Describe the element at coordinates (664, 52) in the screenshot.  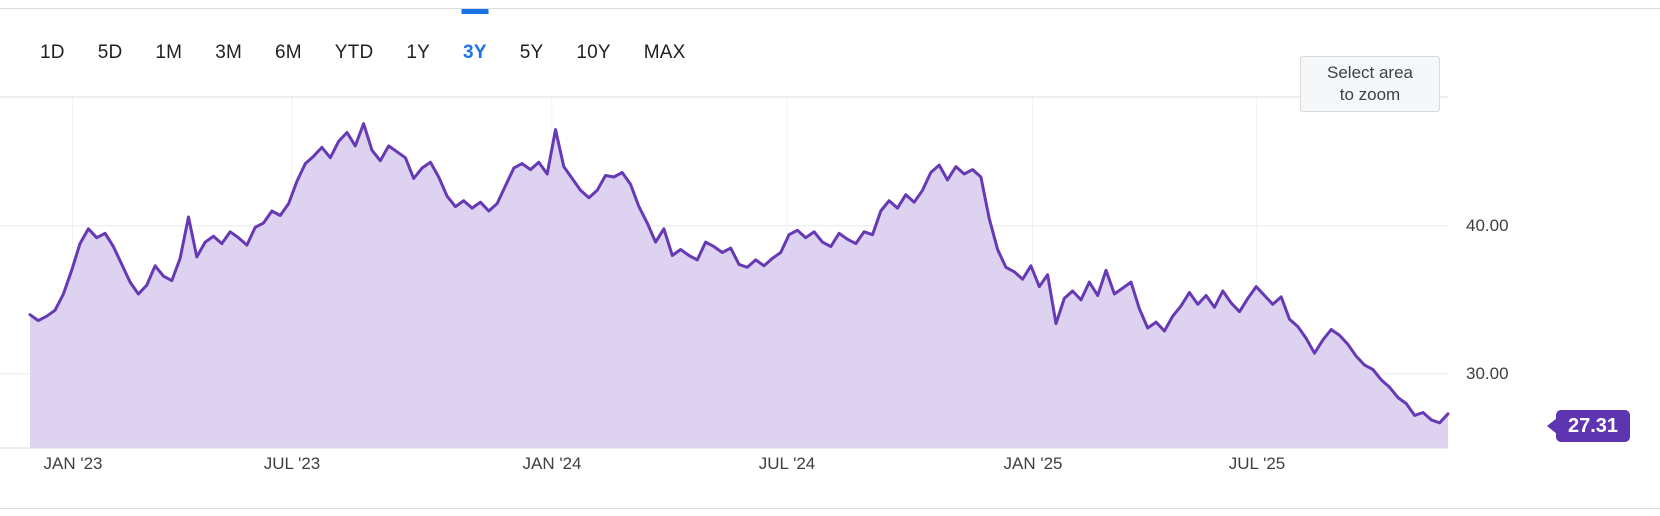
I see `range-tab-max: MAX` at that location.